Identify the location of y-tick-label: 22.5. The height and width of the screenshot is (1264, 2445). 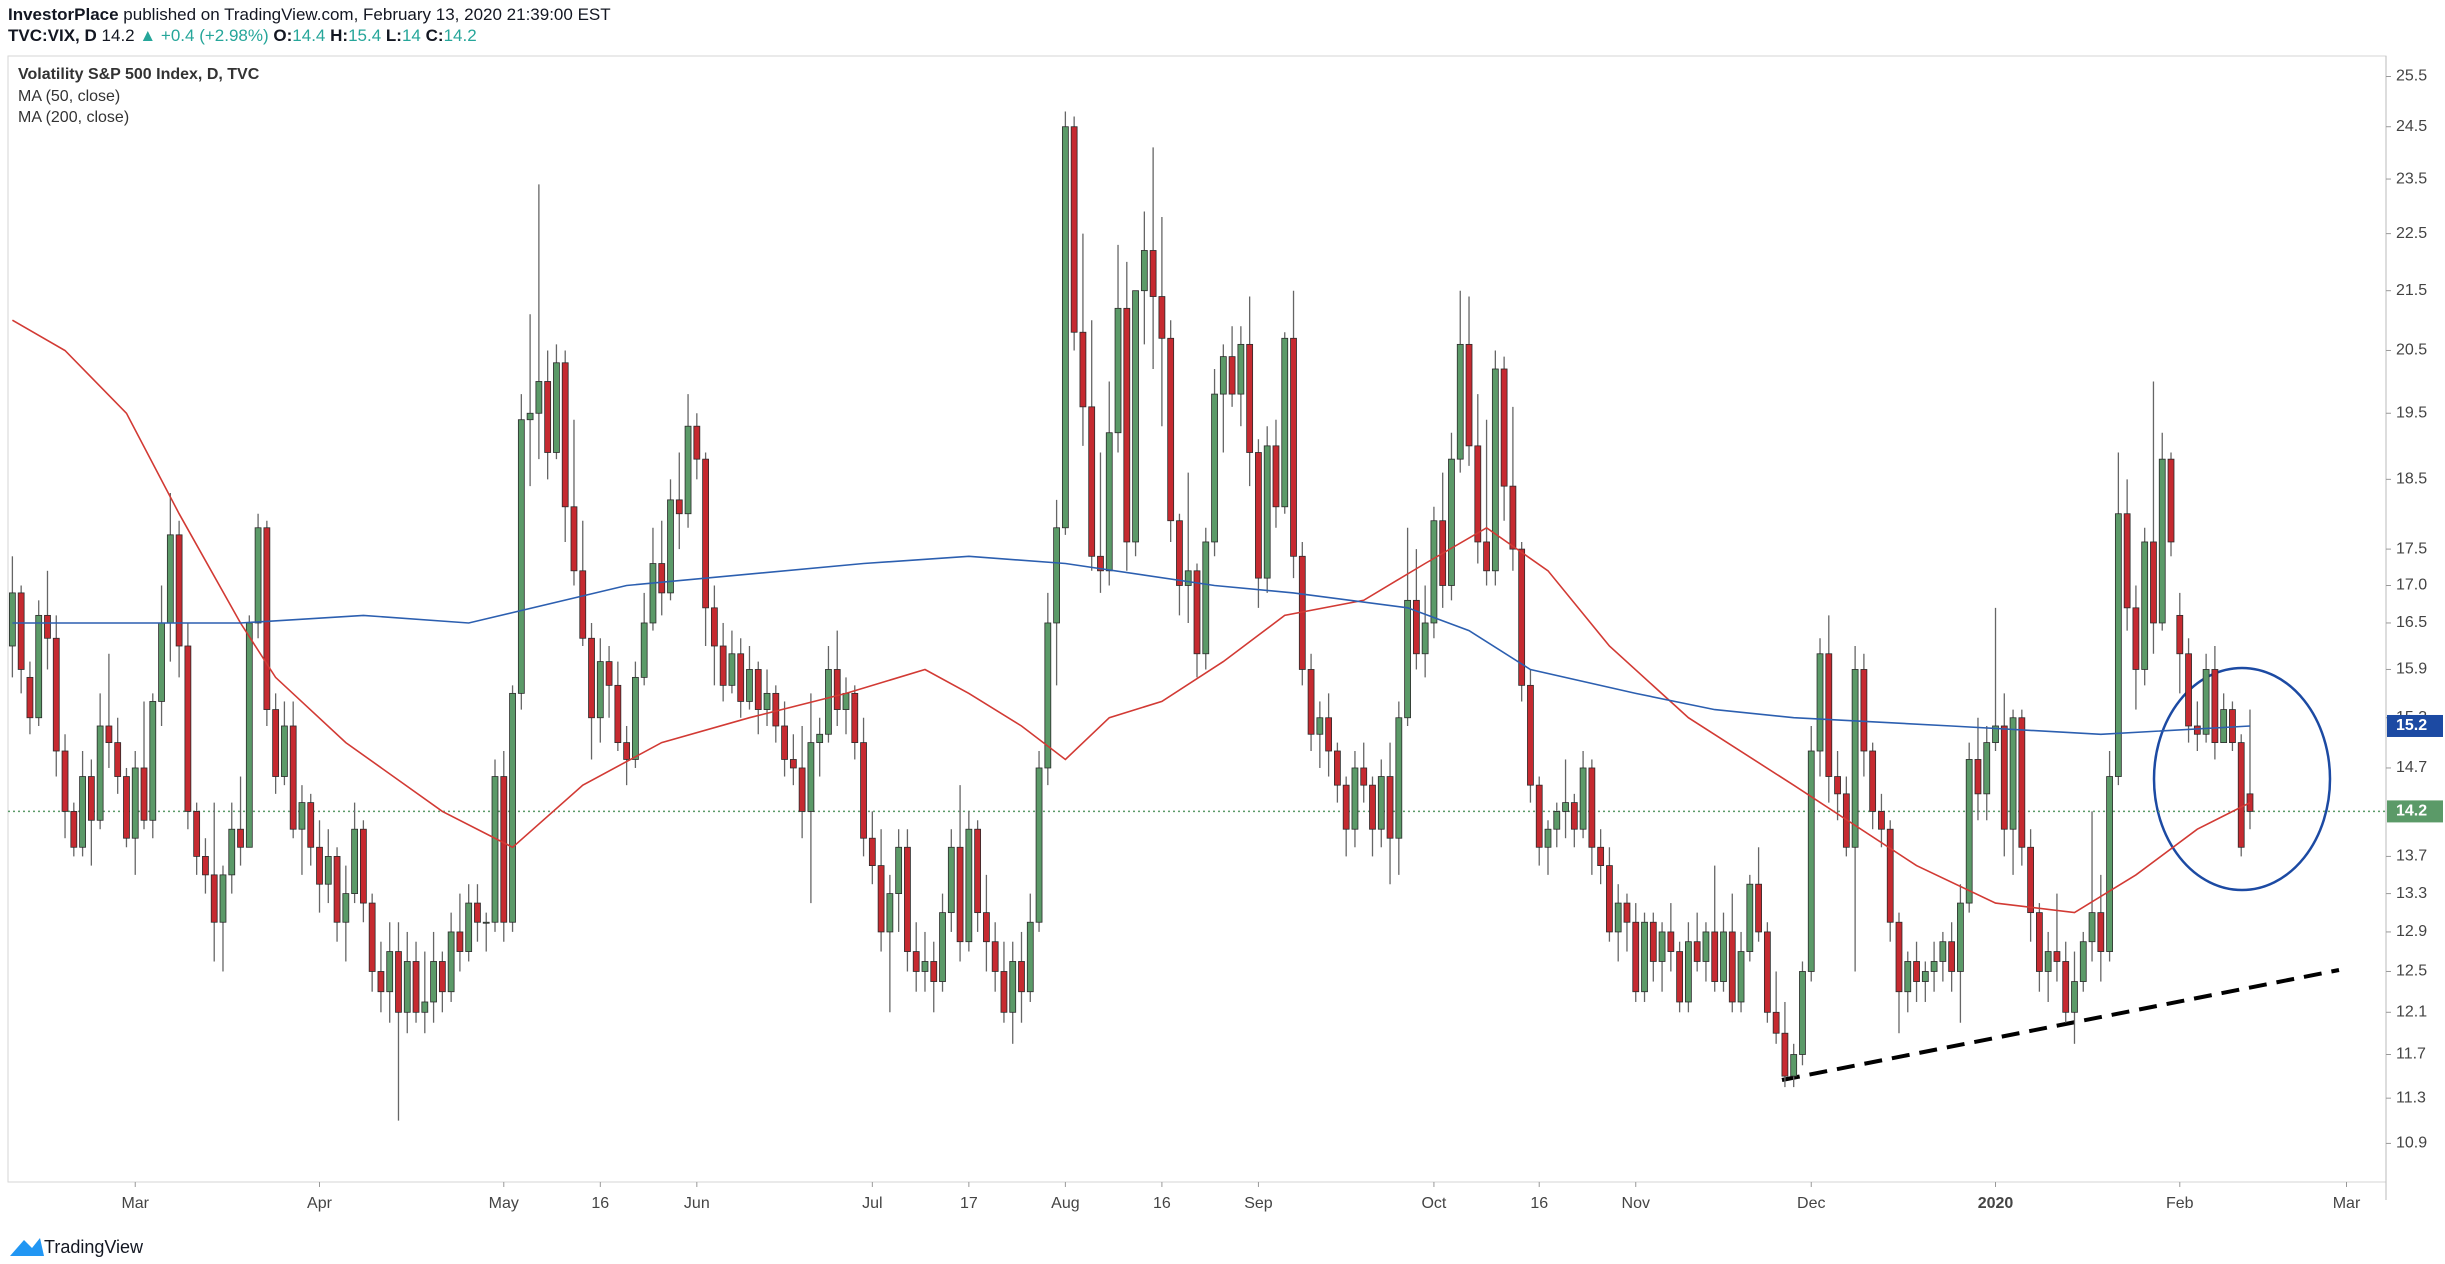
(2411, 233).